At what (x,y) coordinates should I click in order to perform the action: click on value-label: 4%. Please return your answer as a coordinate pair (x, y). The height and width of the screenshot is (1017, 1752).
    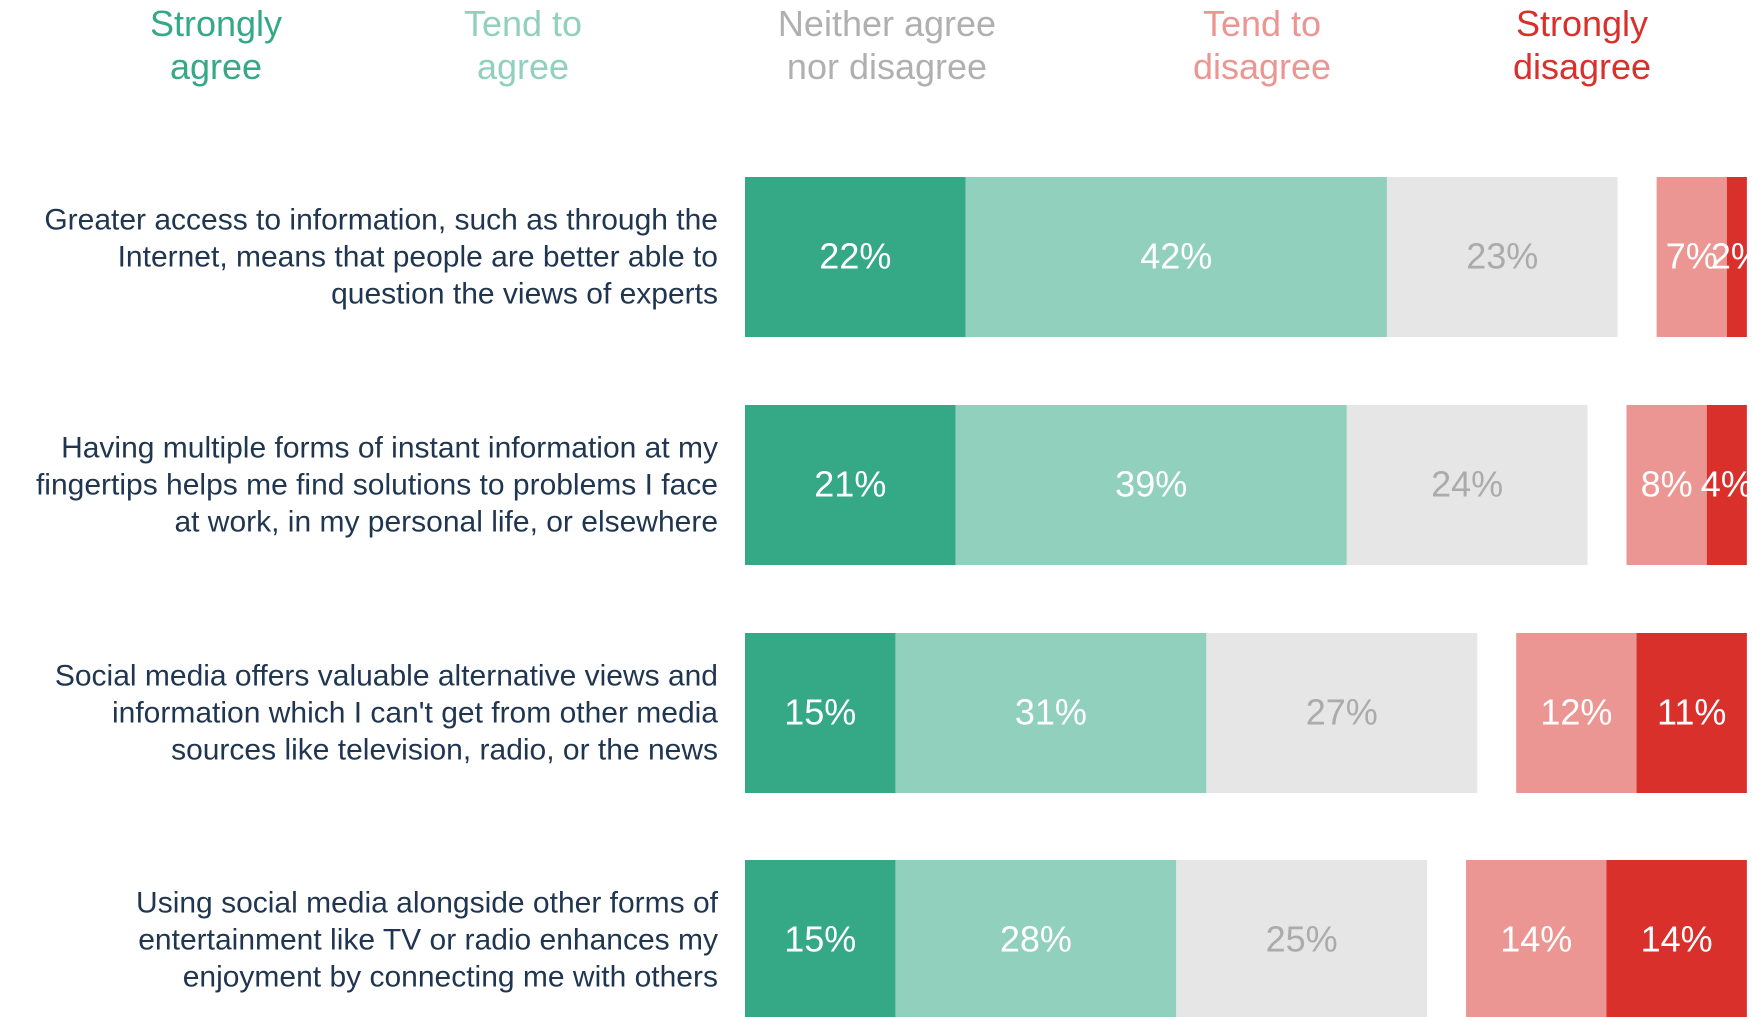
    Looking at the image, I should click on (1726, 484).